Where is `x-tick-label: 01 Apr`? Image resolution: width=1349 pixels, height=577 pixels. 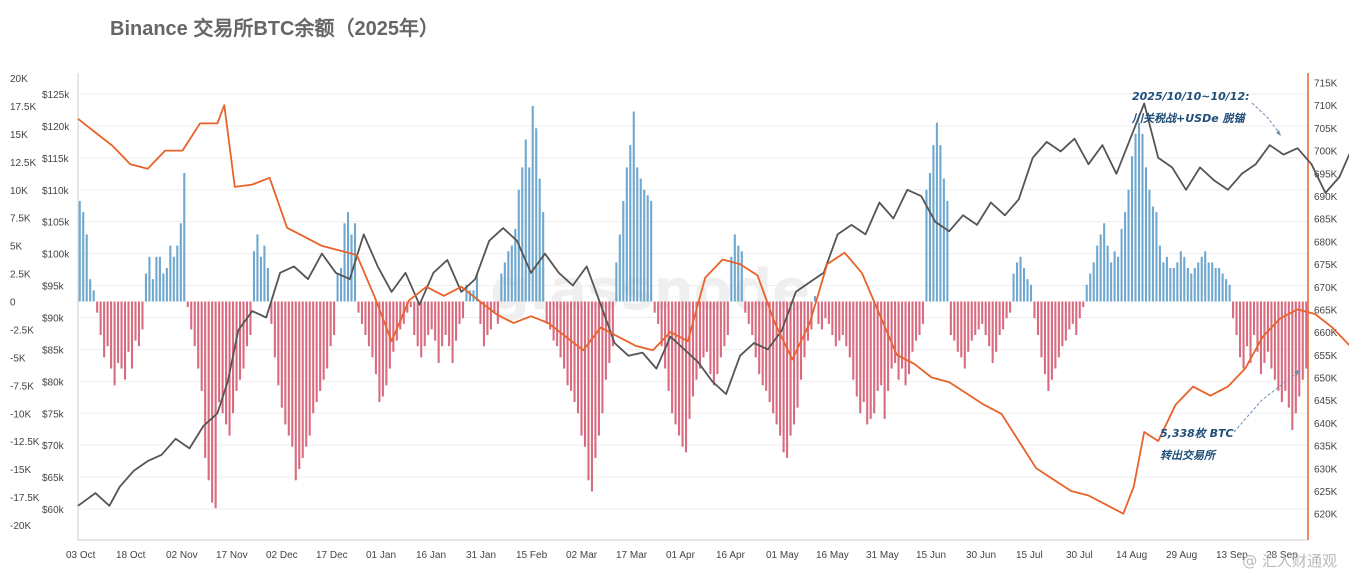
x-tick-label: 01 Apr is located at coordinates (681, 555).